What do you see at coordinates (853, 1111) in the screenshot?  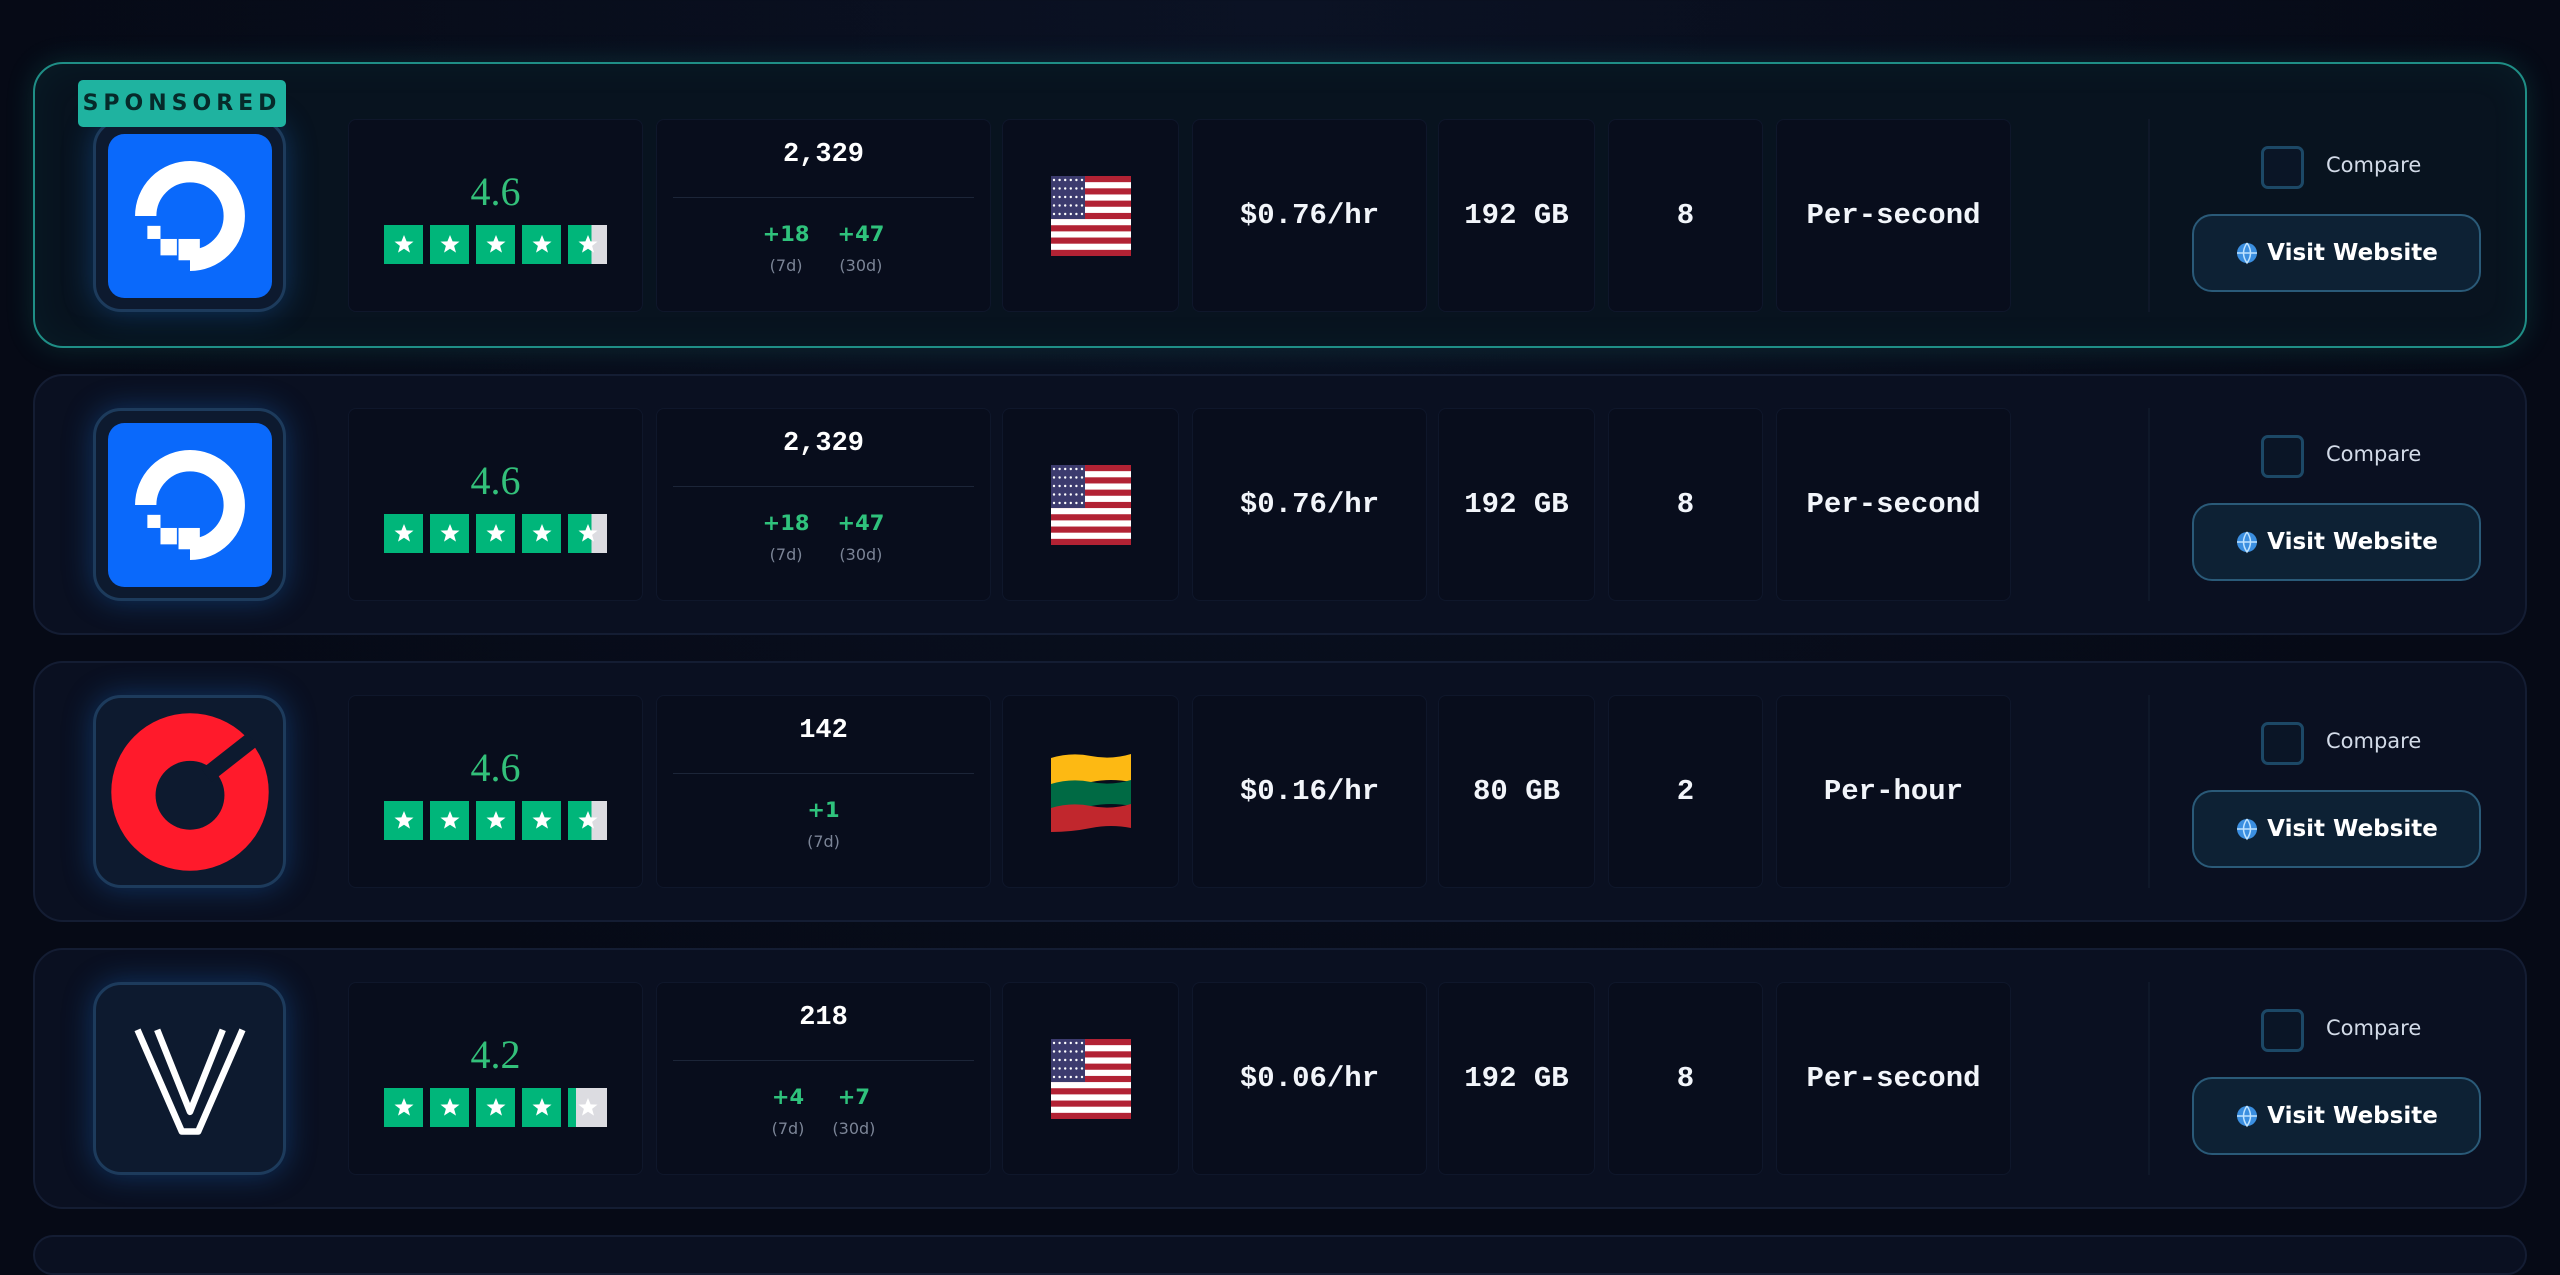 I see `review-delta: +7 (30d)` at bounding box center [853, 1111].